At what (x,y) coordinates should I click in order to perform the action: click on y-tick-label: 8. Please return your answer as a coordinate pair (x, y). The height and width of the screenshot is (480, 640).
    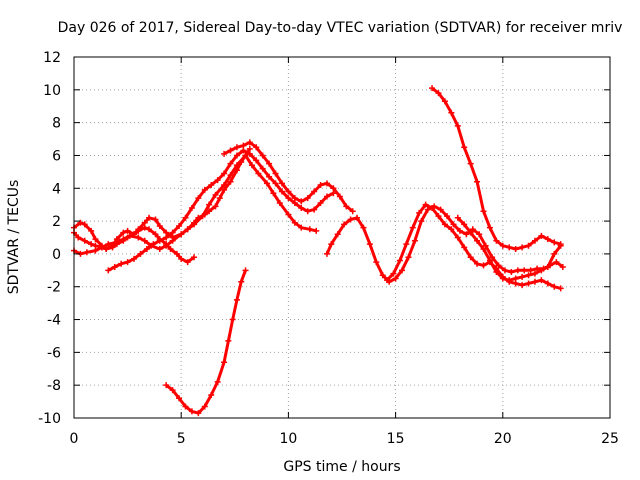
    Looking at the image, I should click on (56, 124).